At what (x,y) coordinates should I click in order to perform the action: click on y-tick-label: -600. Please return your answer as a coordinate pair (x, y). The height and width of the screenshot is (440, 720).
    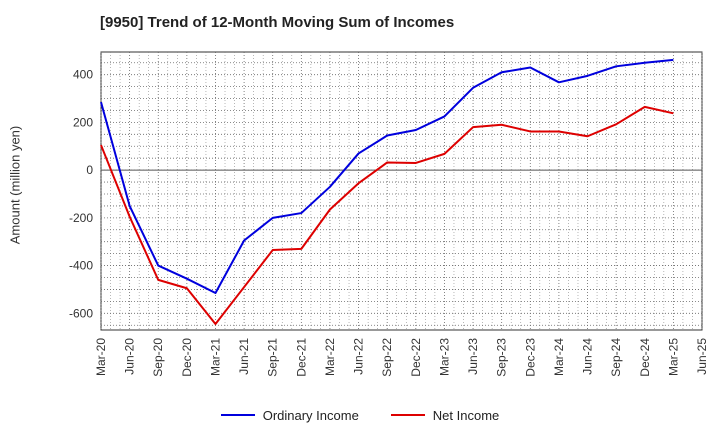
    Looking at the image, I should click on (81, 313).